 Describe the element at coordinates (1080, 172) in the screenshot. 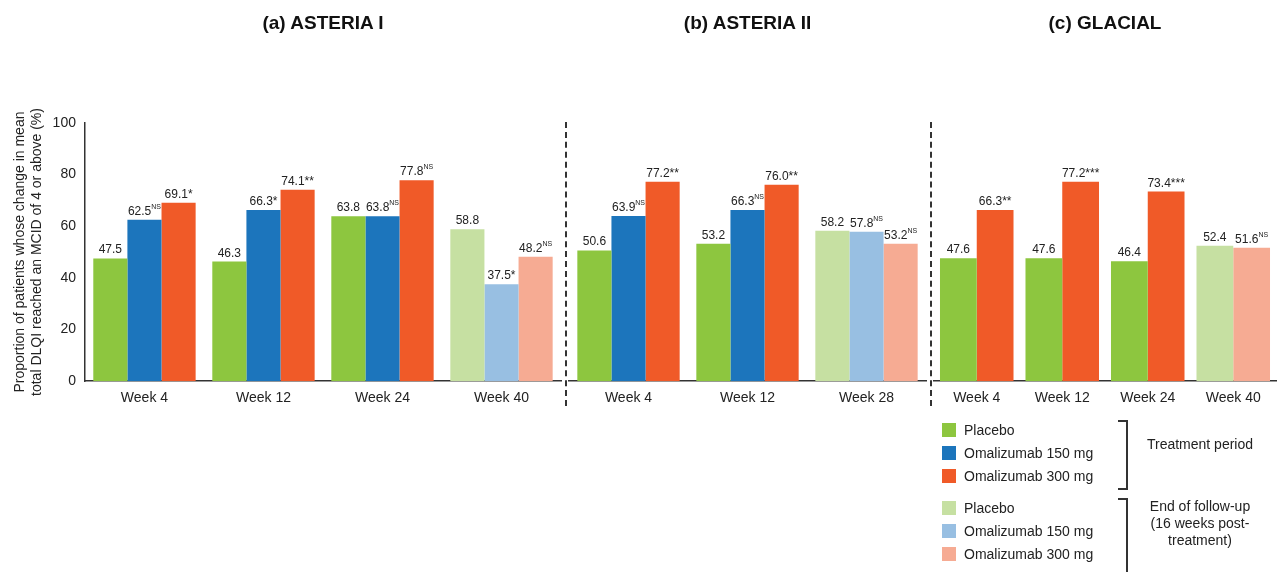

I see `data-label: 77.2***` at that location.